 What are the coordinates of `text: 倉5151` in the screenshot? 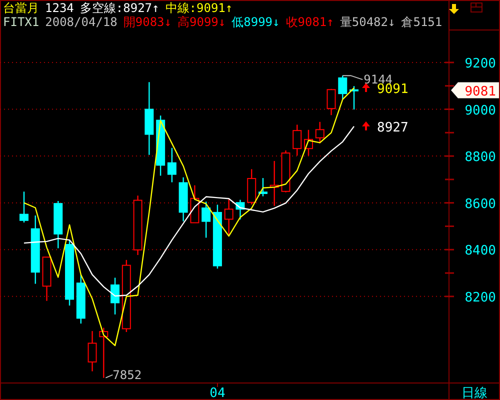 It's located at (421, 22).